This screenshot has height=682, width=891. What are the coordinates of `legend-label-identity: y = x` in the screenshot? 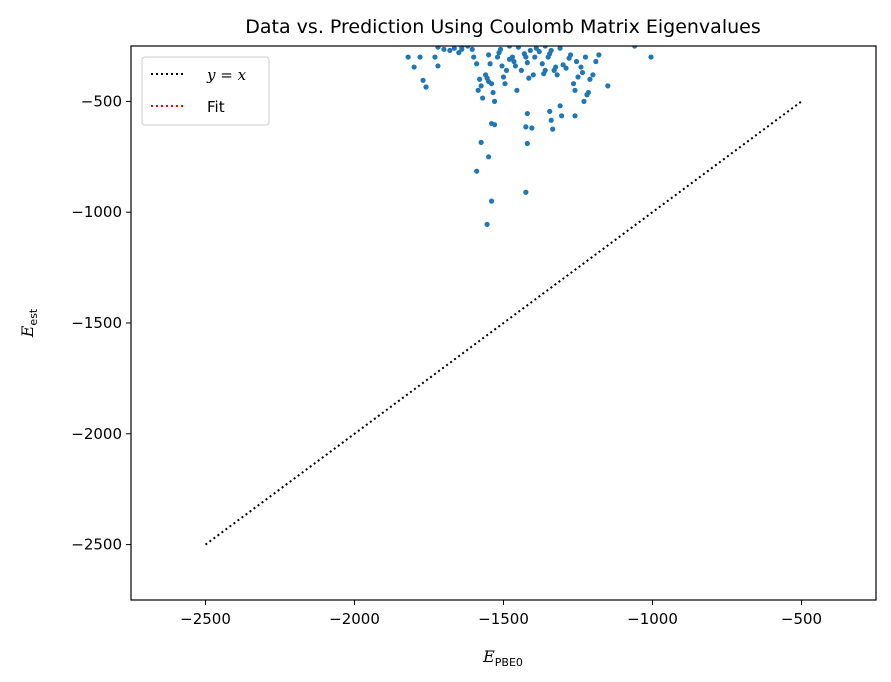 It's located at (226, 75).